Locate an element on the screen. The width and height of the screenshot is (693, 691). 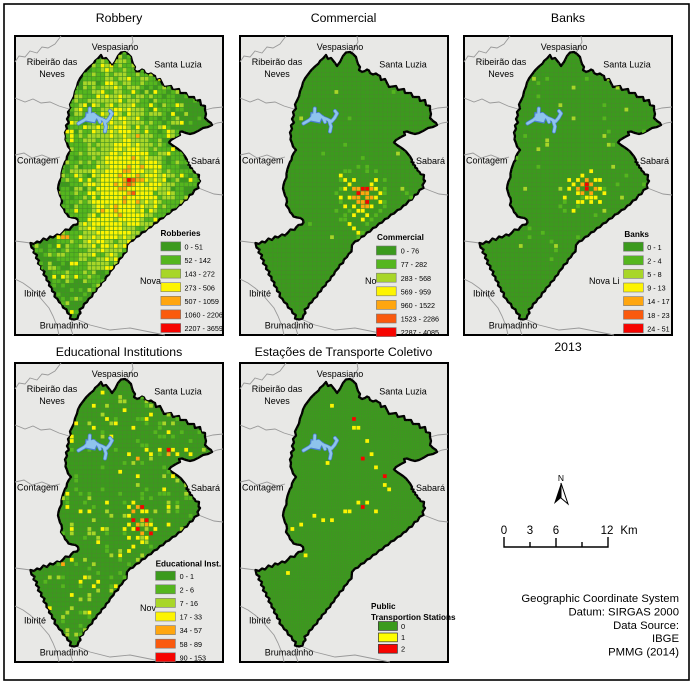
svg-text: 1 is located at coordinates (403, 637).